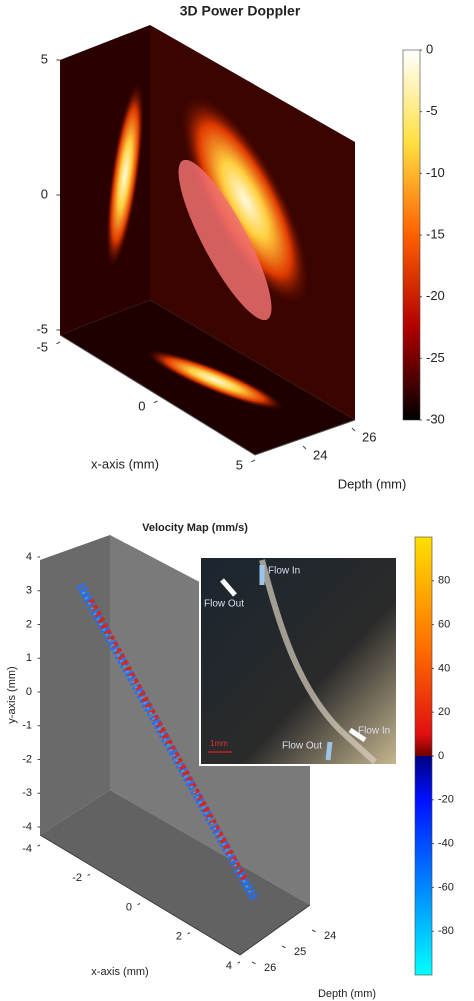 This screenshot has height=1001, width=474. What do you see at coordinates (435, 172) in the screenshot?
I see `tick-label: -10` at bounding box center [435, 172].